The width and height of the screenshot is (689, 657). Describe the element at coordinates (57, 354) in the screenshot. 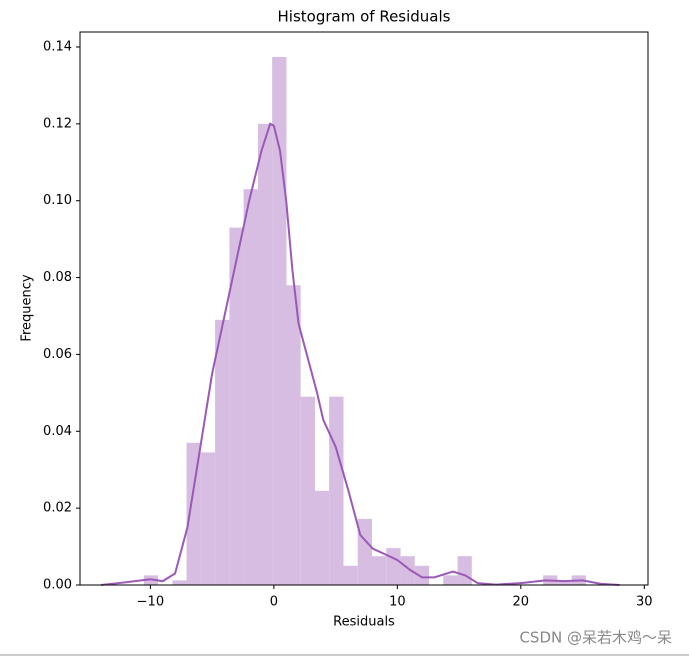

I see `y-tick-label: 0.06` at that location.